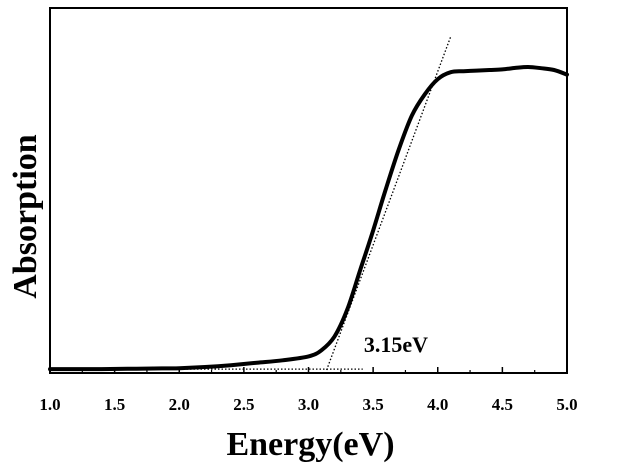  I want to click on x-axis-title: Energy(eV), so click(310, 444).